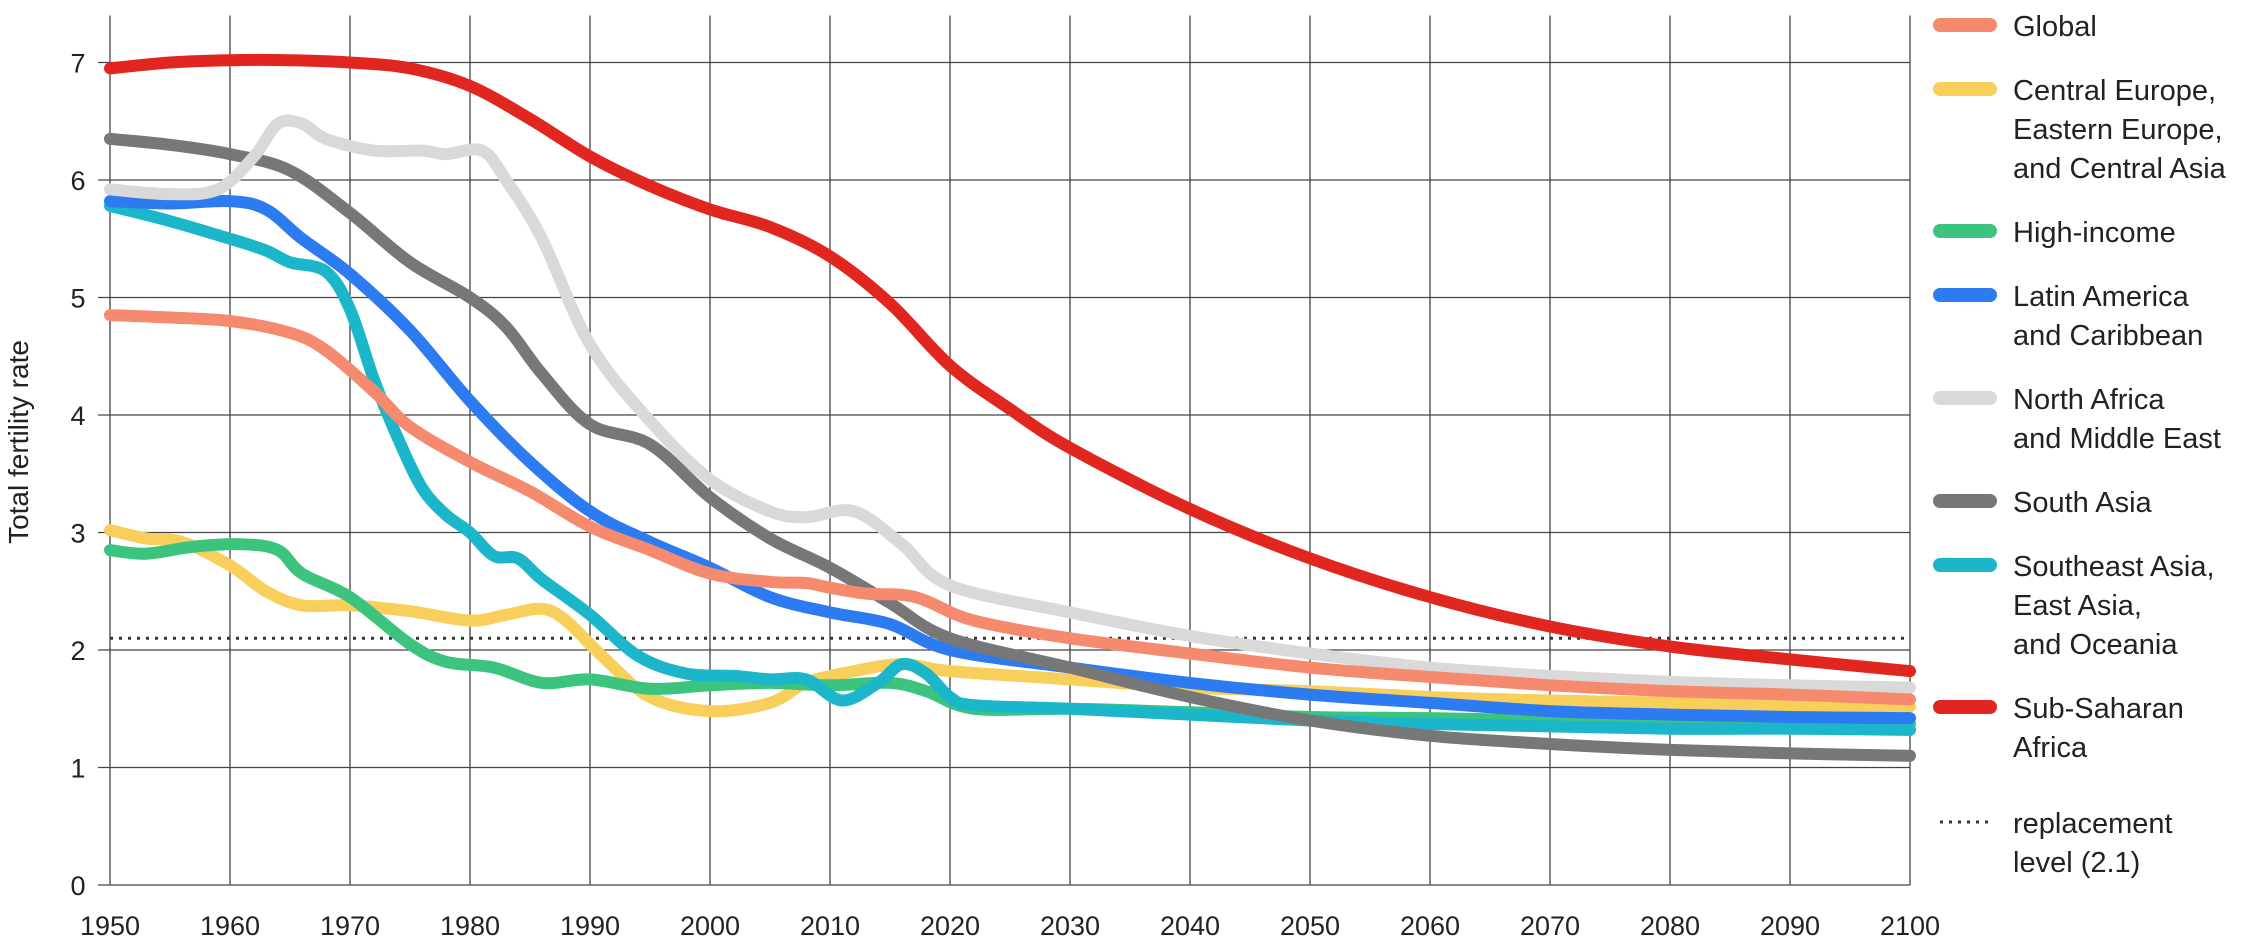  I want to click on y-axis-label: Total fertility rate, so click(18, 442).